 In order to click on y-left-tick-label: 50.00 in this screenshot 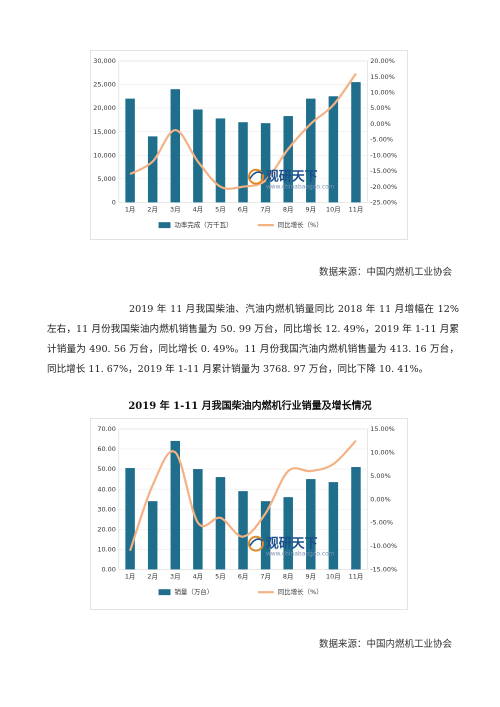, I will do `click(106, 469)`.